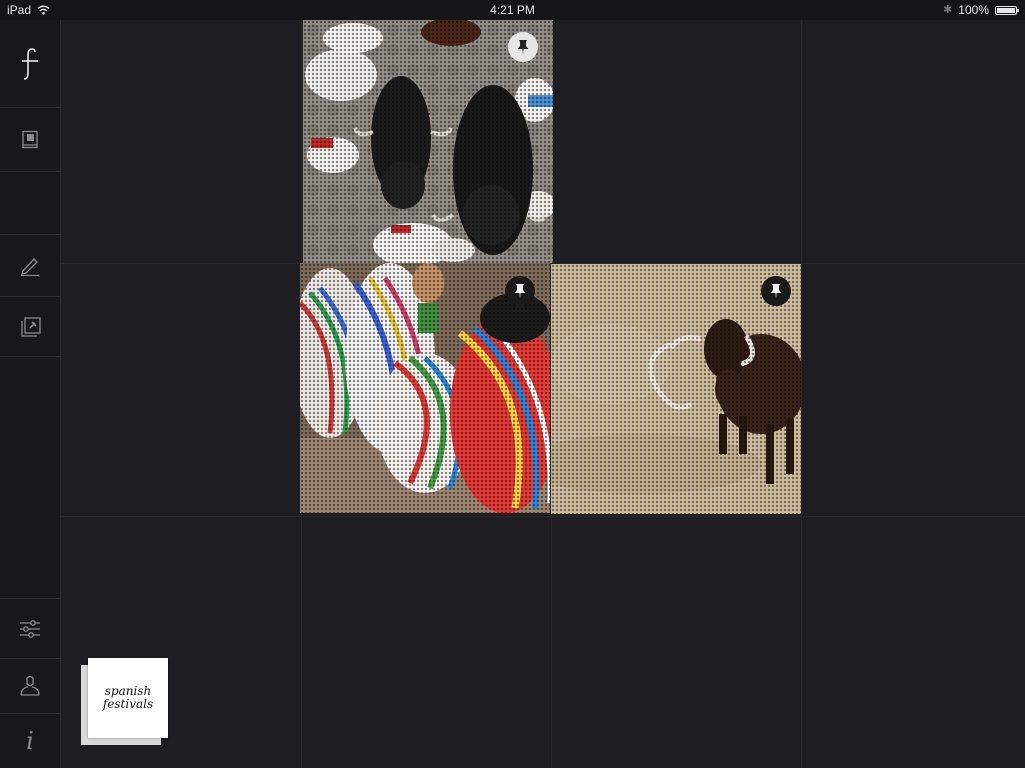  What do you see at coordinates (425, 388) in the screenshot?
I see `image-tile-dancers` at bounding box center [425, 388].